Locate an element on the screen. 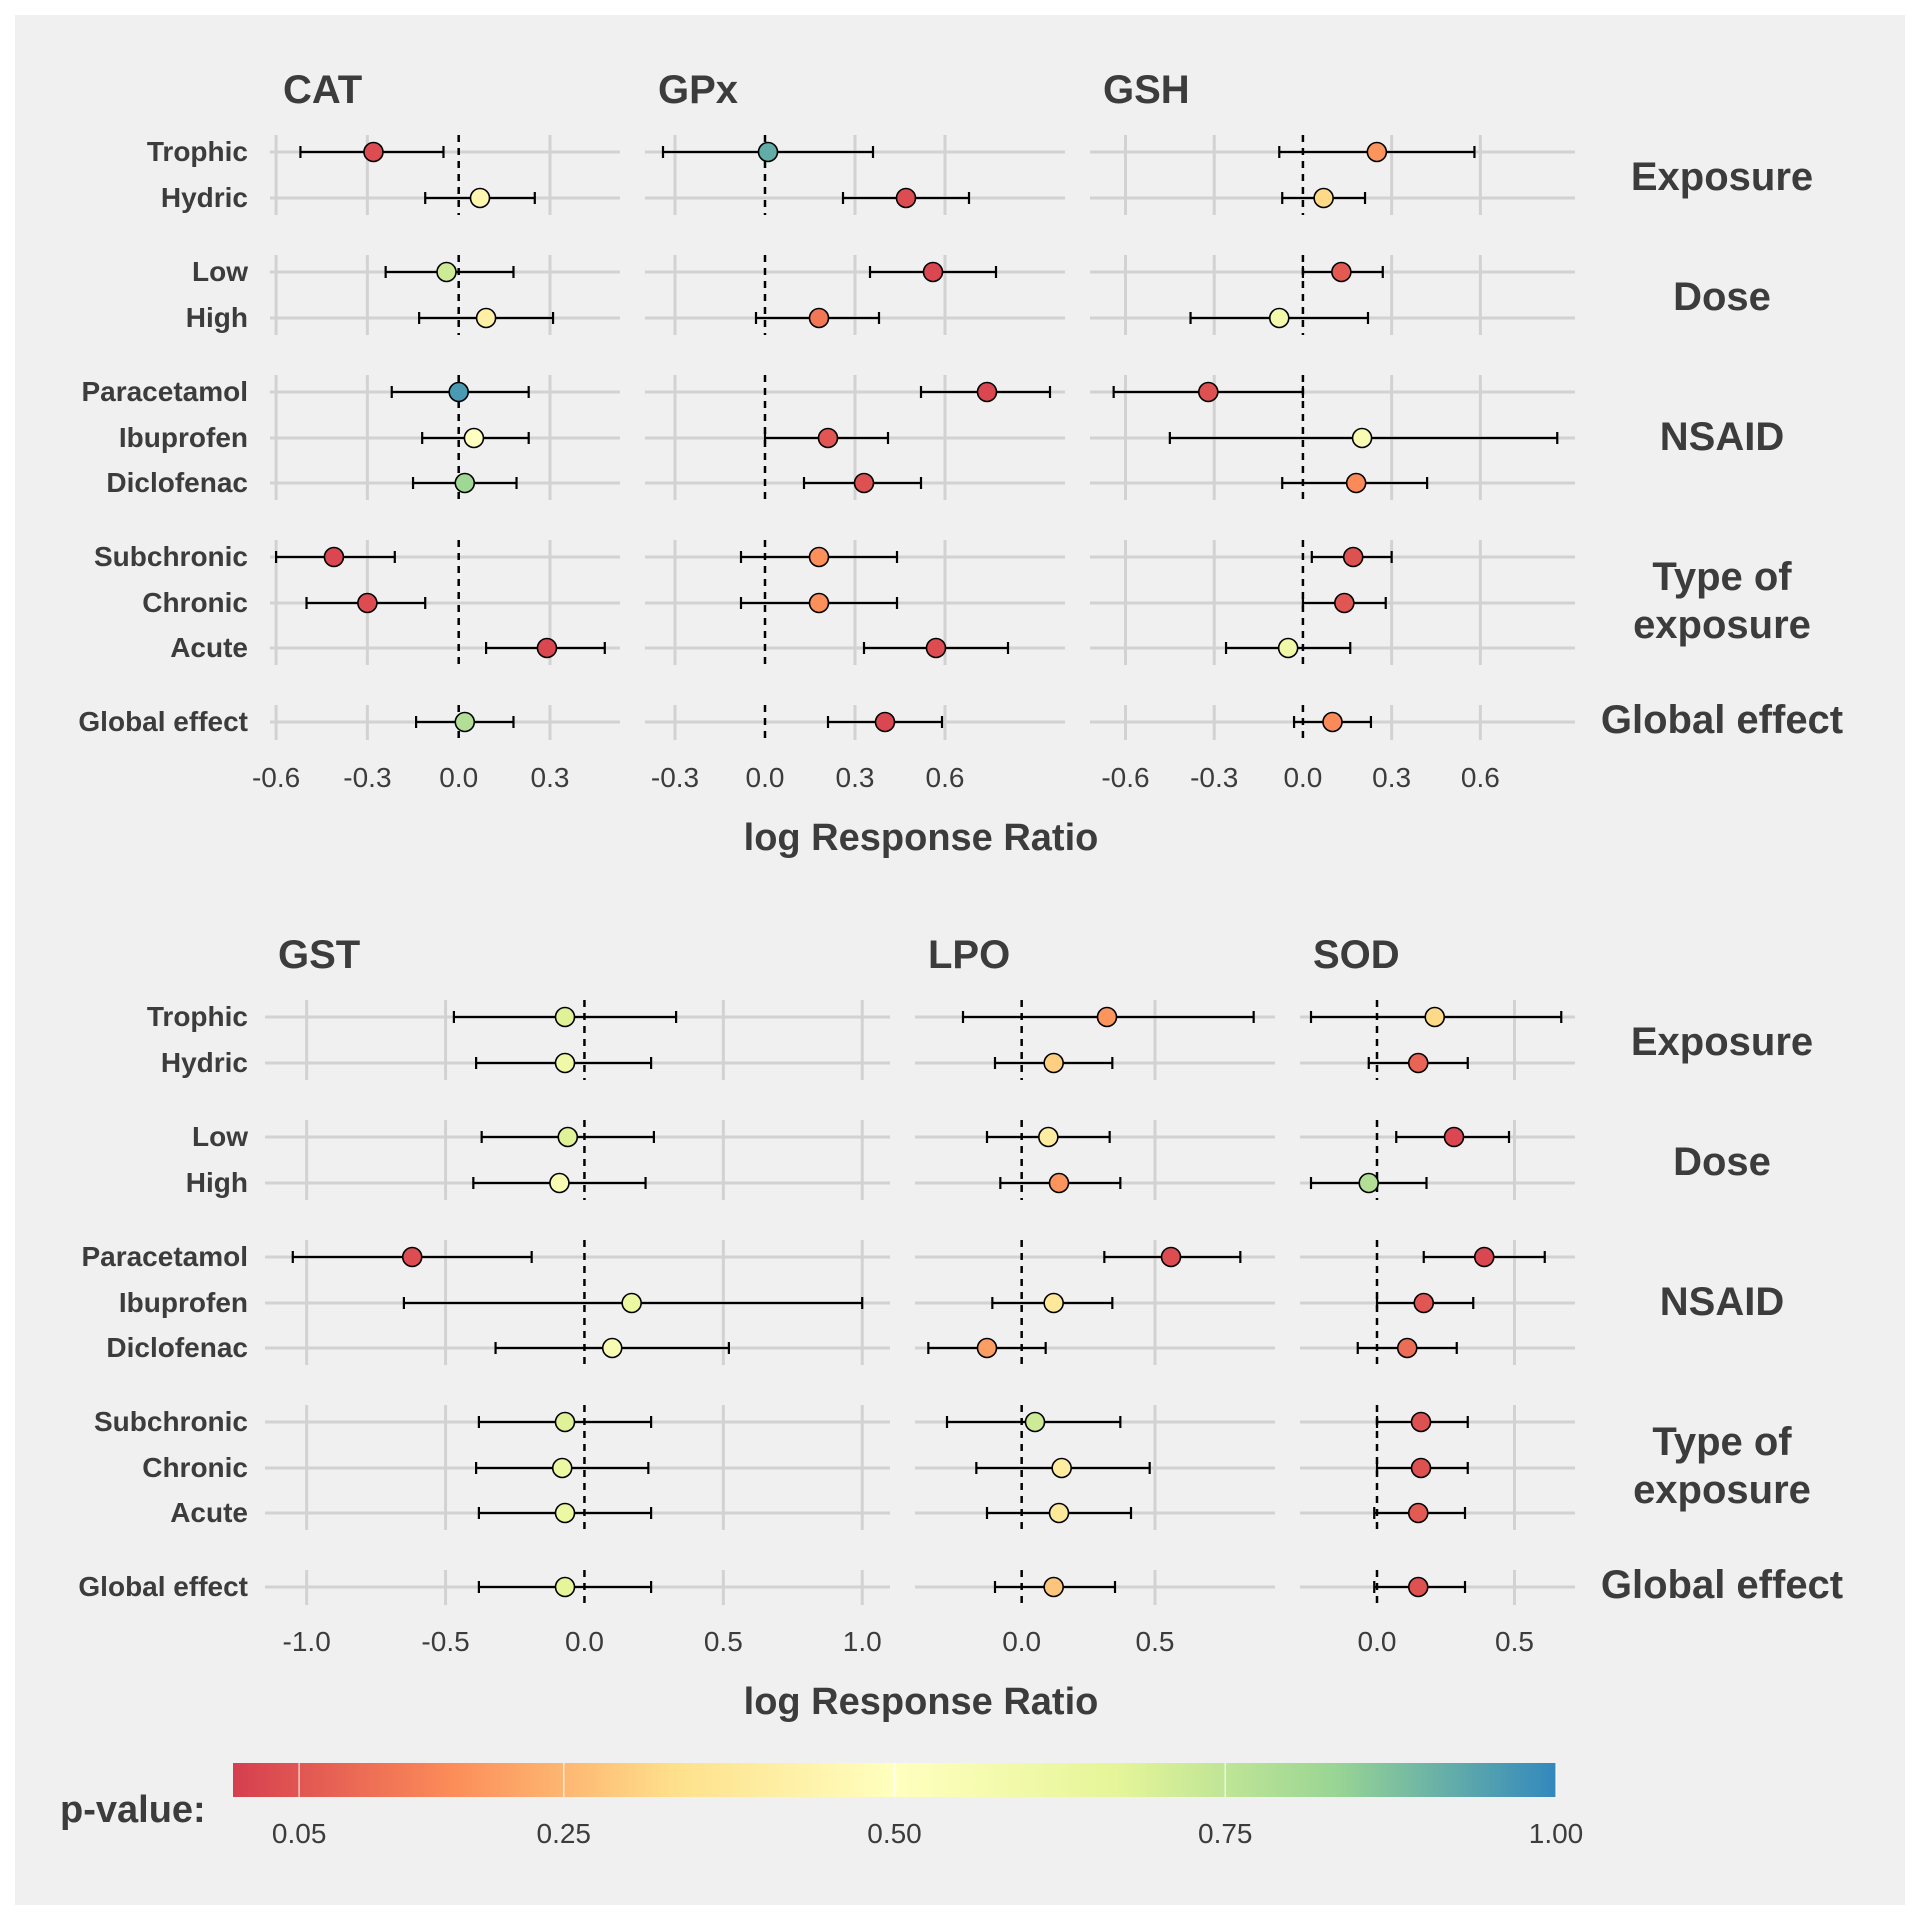 The width and height of the screenshot is (1920, 1925). group-label-top: exposure is located at coordinates (1722, 625).